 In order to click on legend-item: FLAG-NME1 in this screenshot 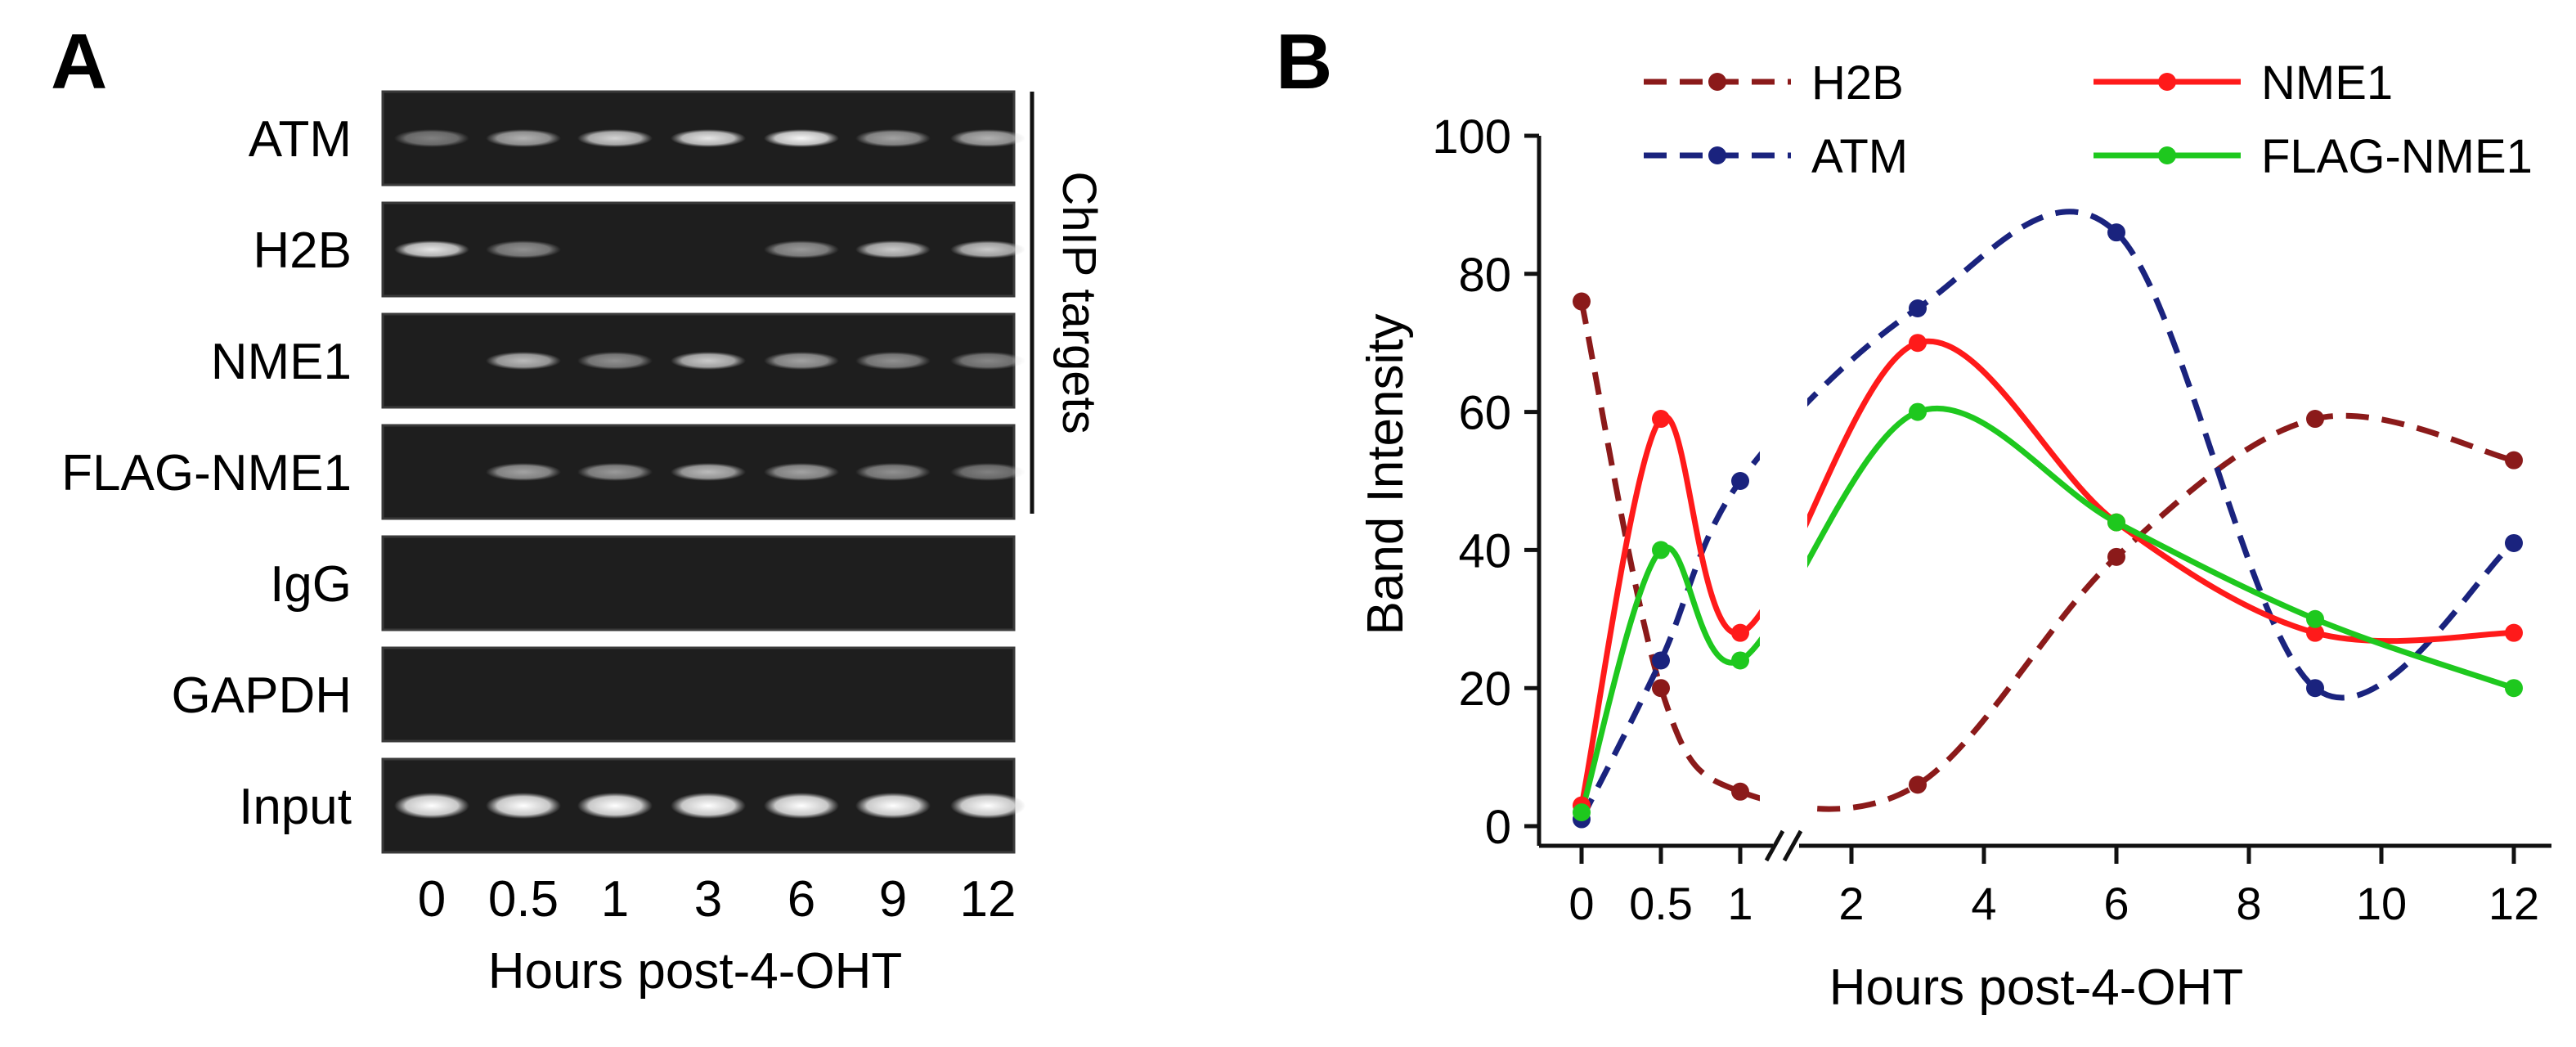, I will do `click(2313, 157)`.